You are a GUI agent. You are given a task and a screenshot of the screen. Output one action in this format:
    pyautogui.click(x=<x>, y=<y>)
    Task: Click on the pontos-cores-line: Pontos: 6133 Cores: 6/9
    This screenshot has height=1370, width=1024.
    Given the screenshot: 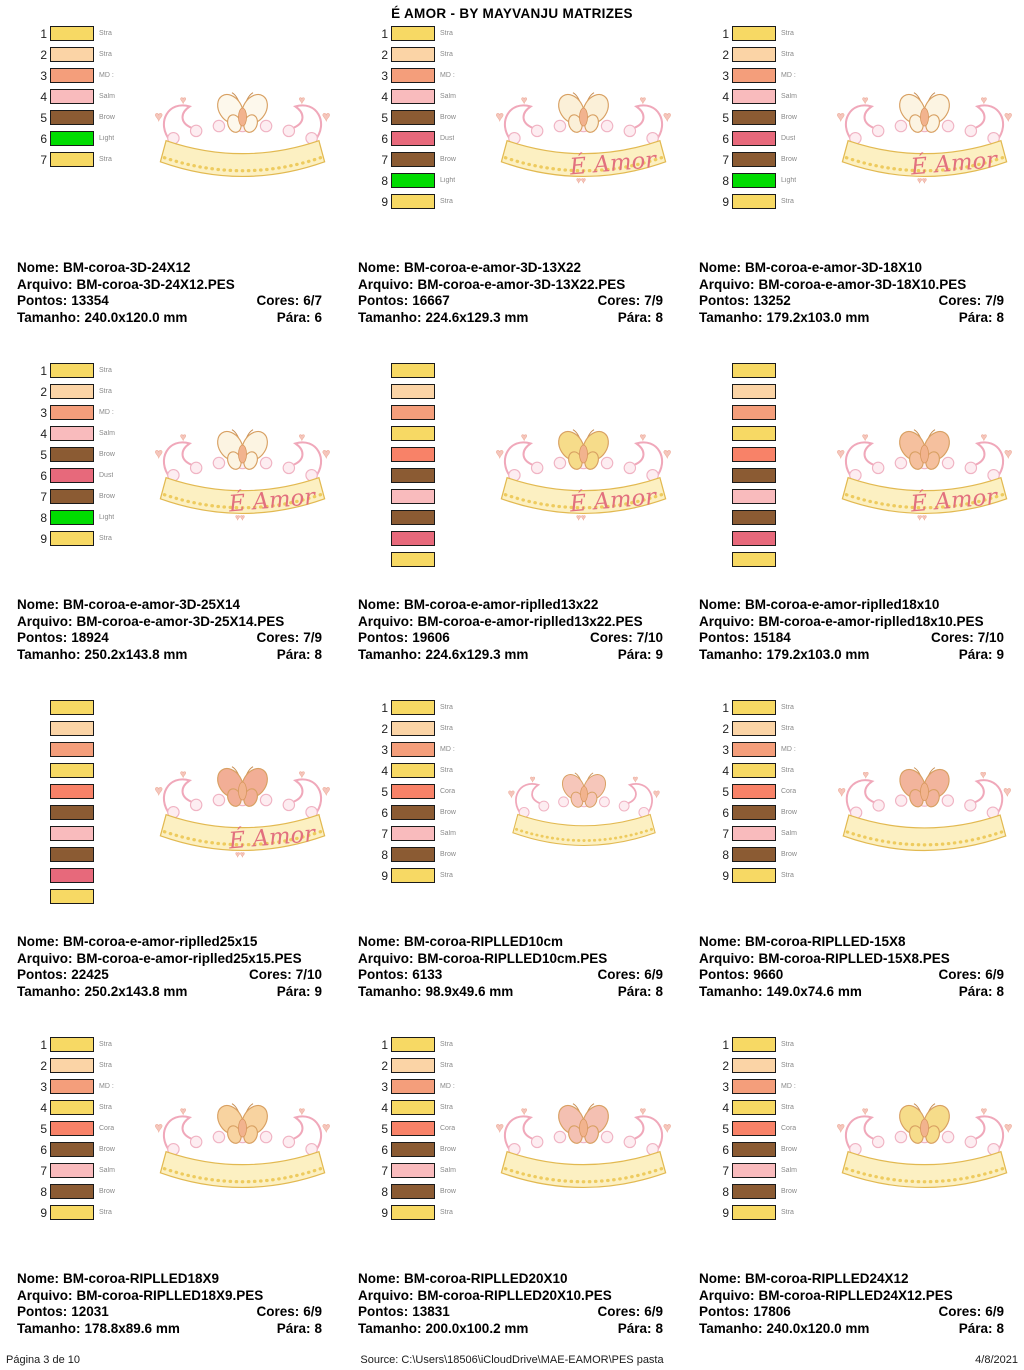 What is the action you would take?
    pyautogui.click(x=510, y=975)
    